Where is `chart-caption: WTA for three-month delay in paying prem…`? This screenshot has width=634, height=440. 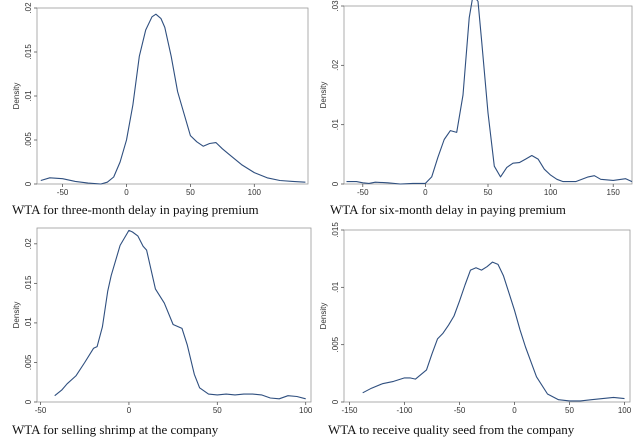
chart-caption: WTA for three-month delay in paying prem… is located at coordinates (135, 209).